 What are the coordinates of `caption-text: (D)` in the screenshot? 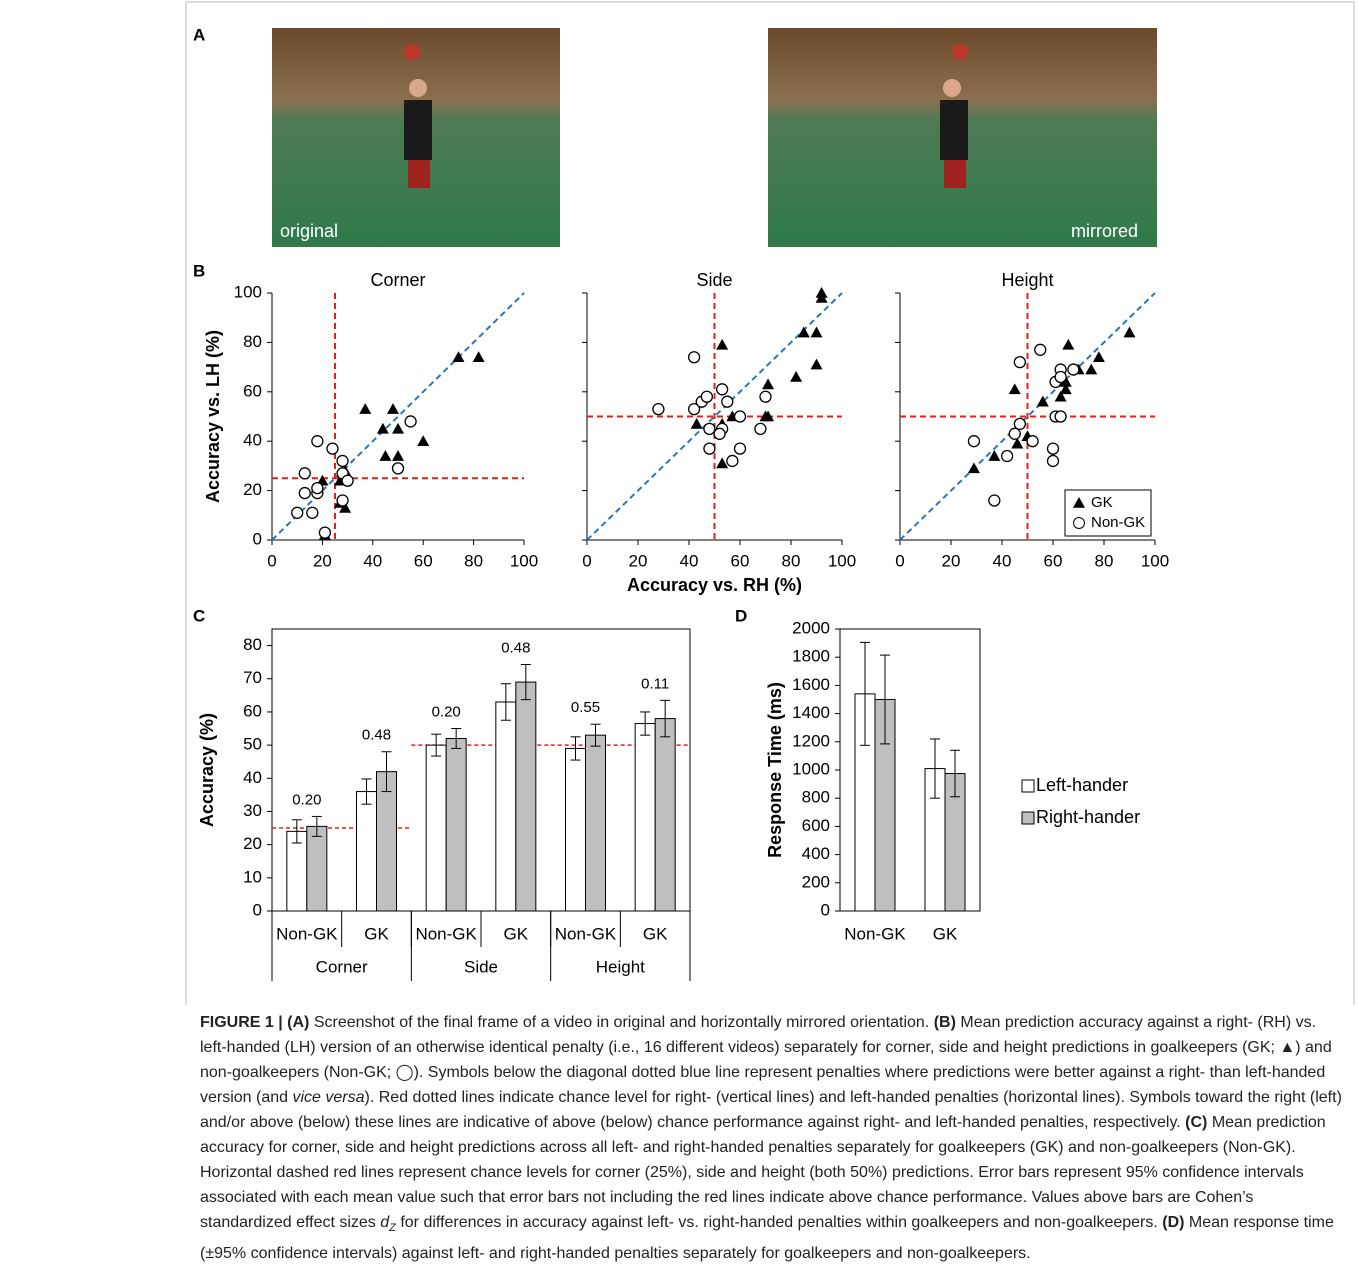 It's located at (1173, 1222).